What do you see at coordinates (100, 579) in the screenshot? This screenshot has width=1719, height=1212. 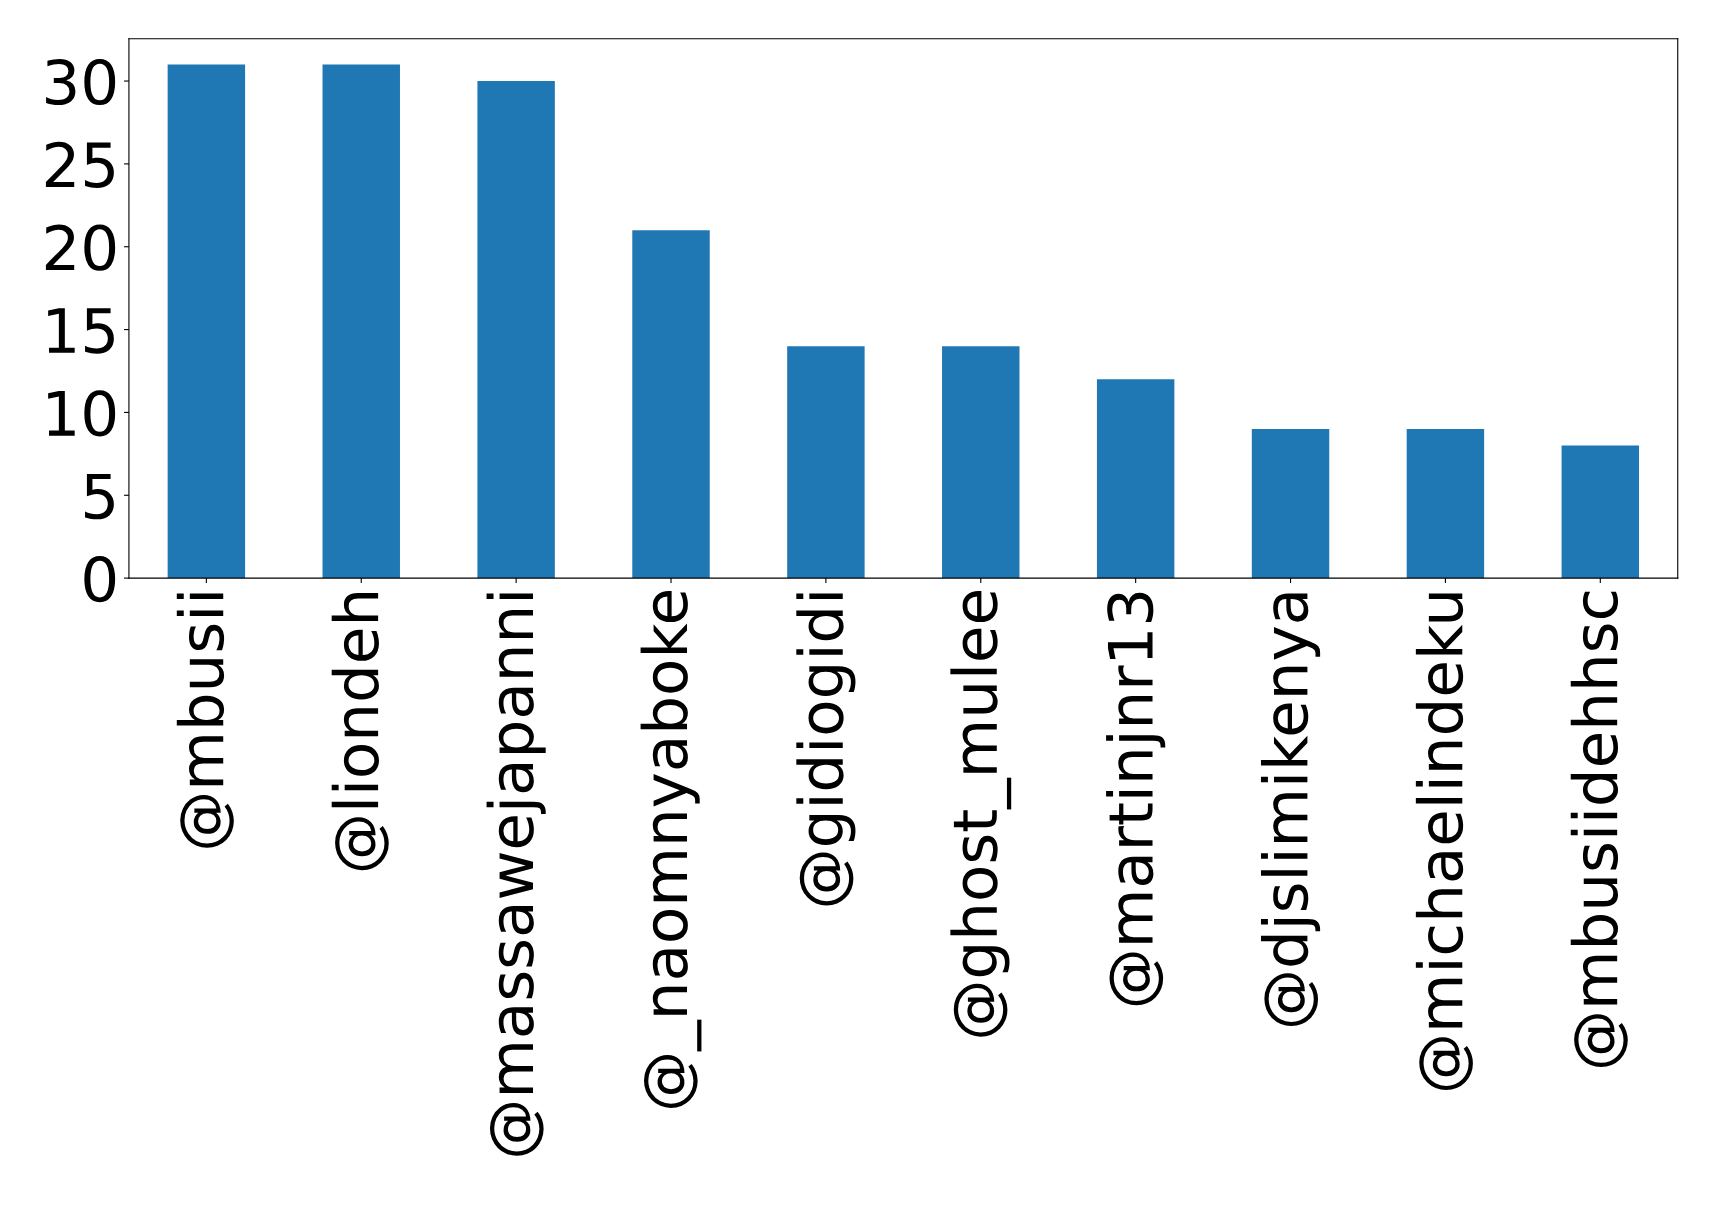 I see `y-tick-label: 0` at bounding box center [100, 579].